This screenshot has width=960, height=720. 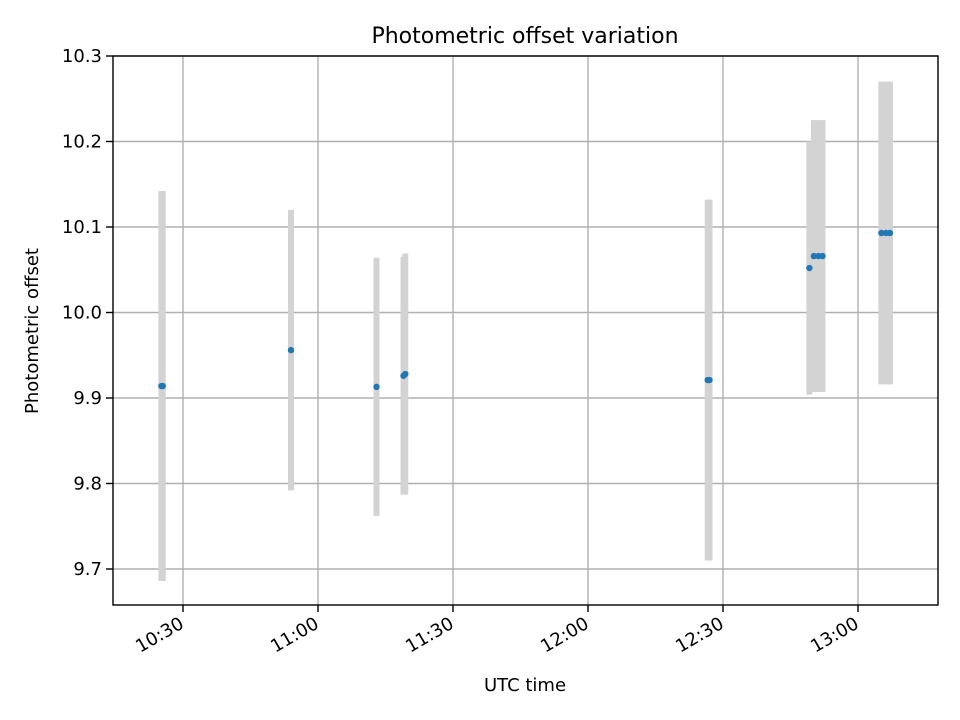 What do you see at coordinates (159, 635) in the screenshot?
I see `x-tick-label: 10:30` at bounding box center [159, 635].